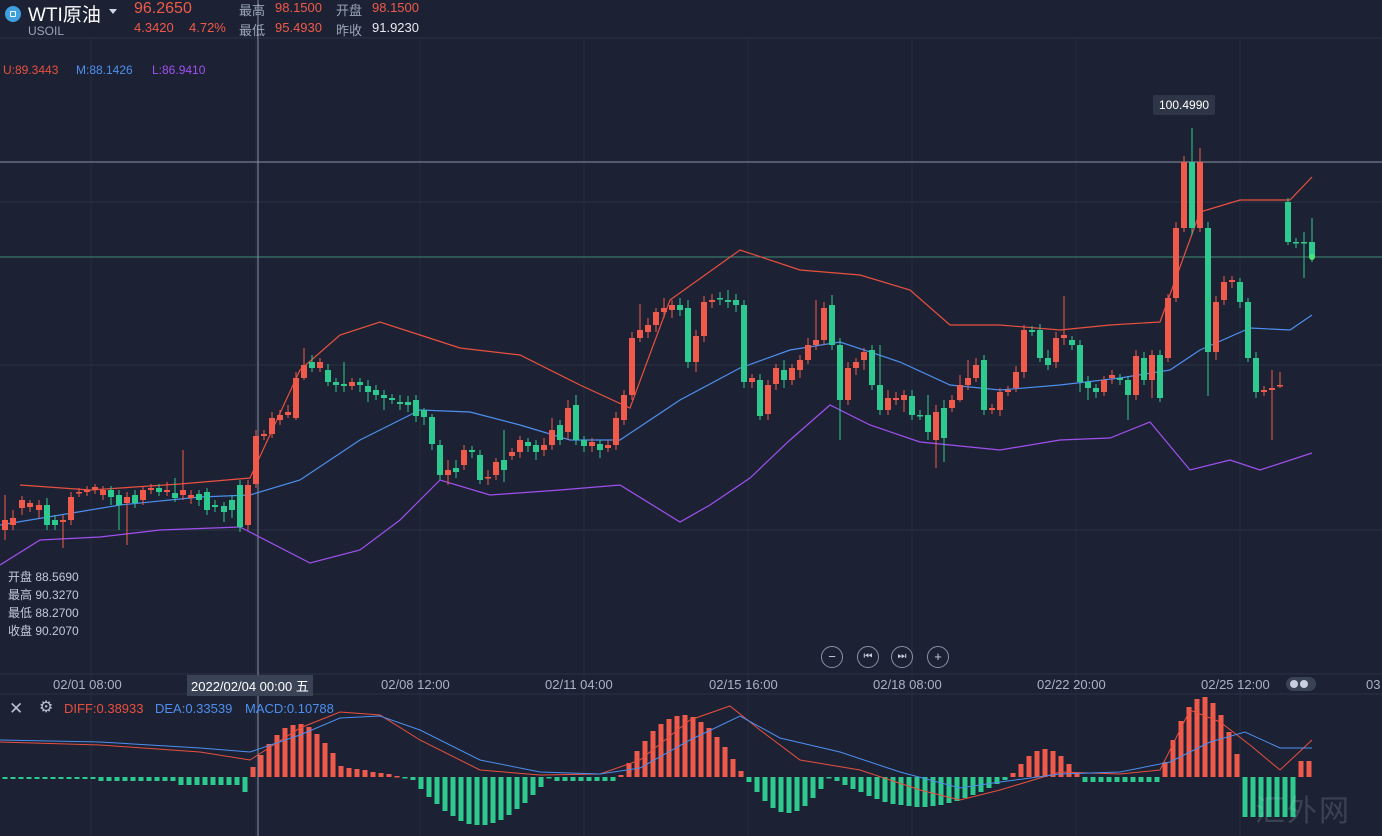 This screenshot has height=836, width=1382. Describe the element at coordinates (31, 70) in the screenshot. I see `boll-upper-label: U:89.3443` at that location.